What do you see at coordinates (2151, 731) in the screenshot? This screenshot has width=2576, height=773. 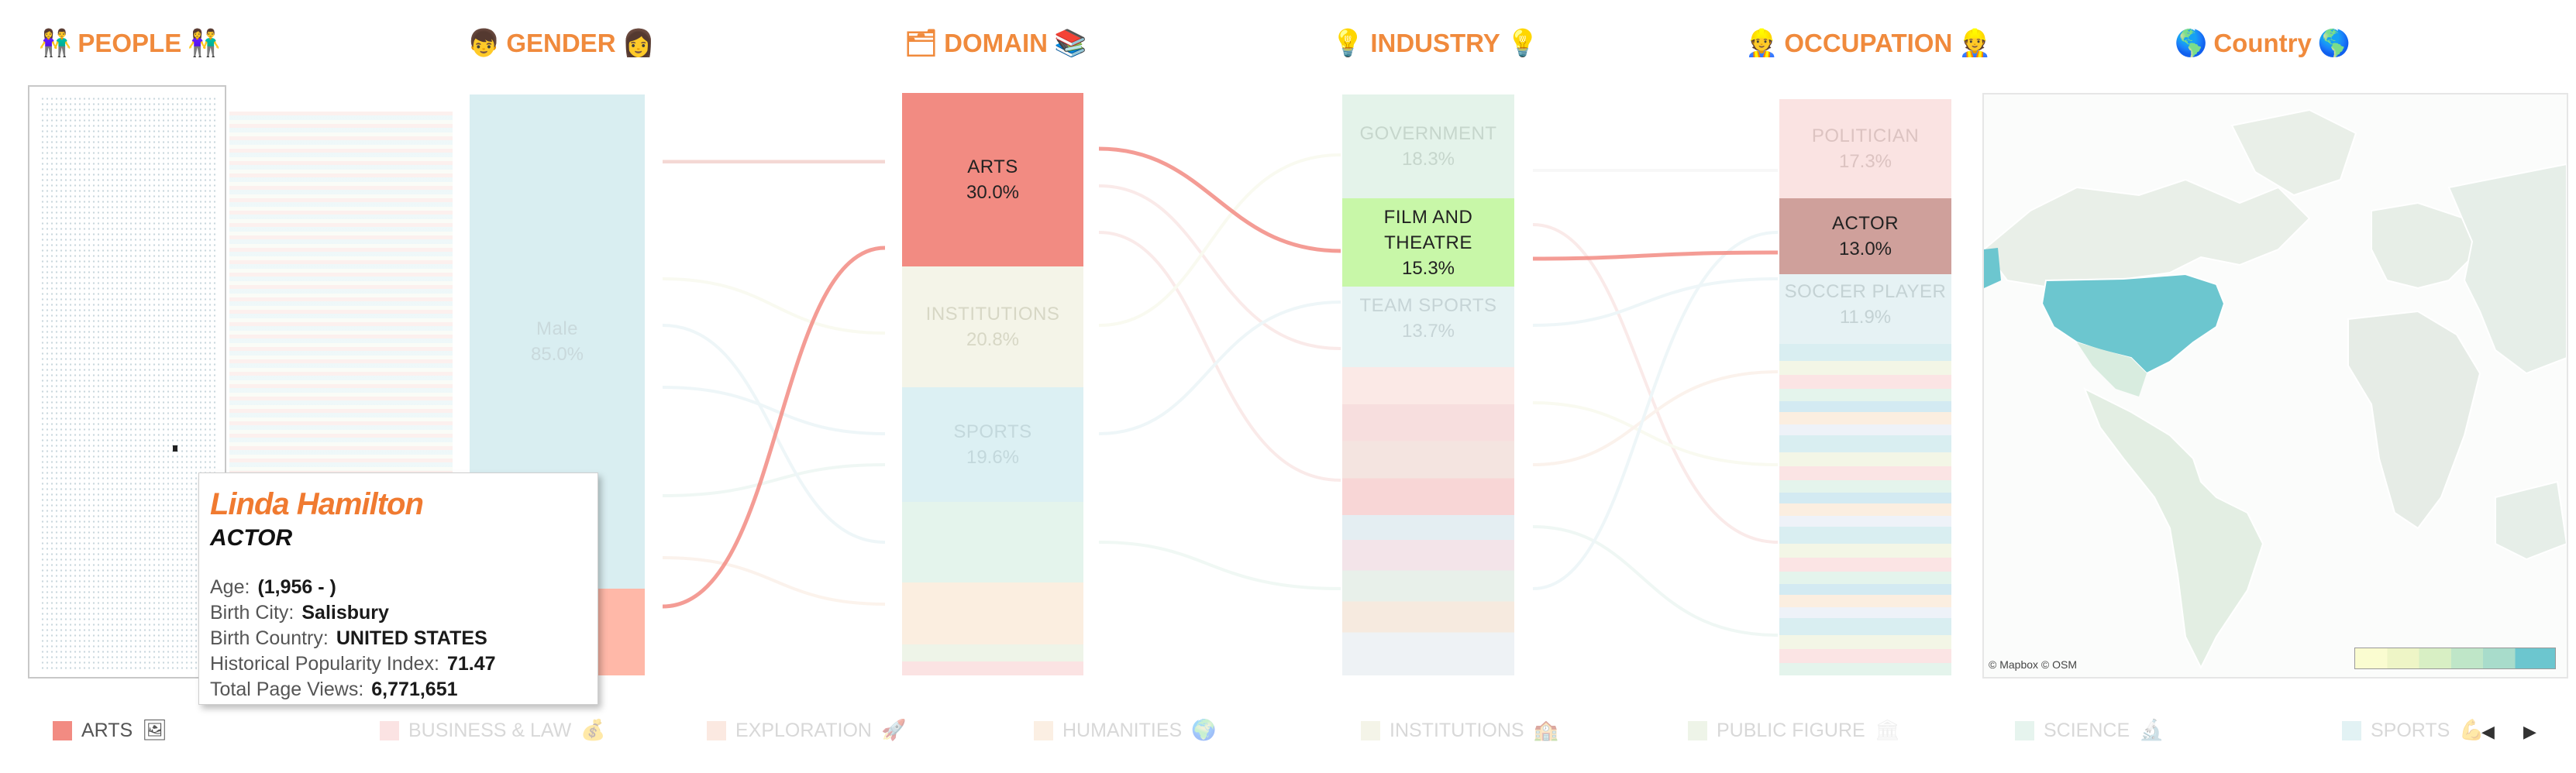 I see `microscope-icon: 🔬` at bounding box center [2151, 731].